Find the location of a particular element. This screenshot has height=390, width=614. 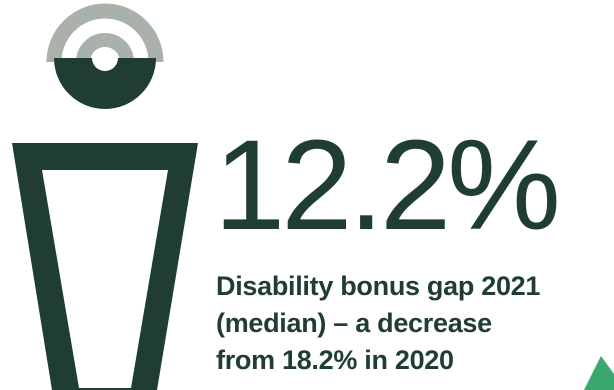

caption-line: Disability bonus gap 2021 is located at coordinates (378, 286).